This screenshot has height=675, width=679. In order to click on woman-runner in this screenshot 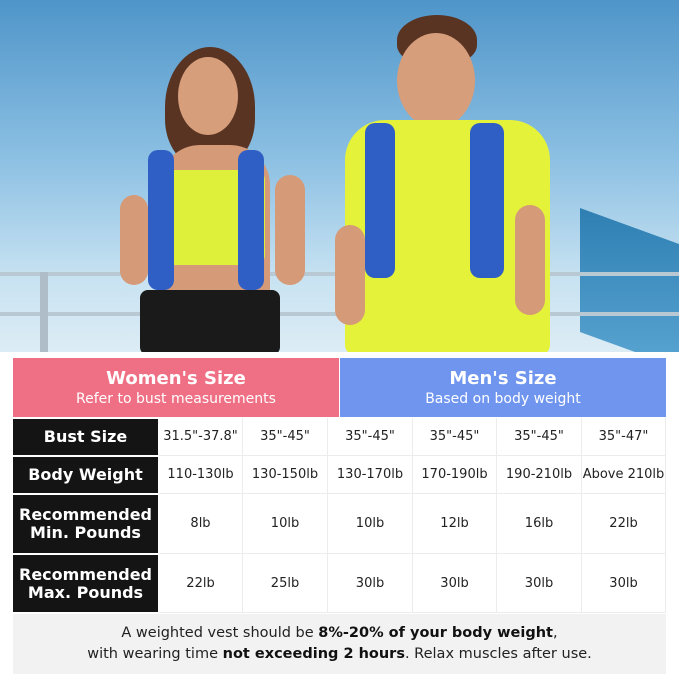, I will do `click(220, 198)`.